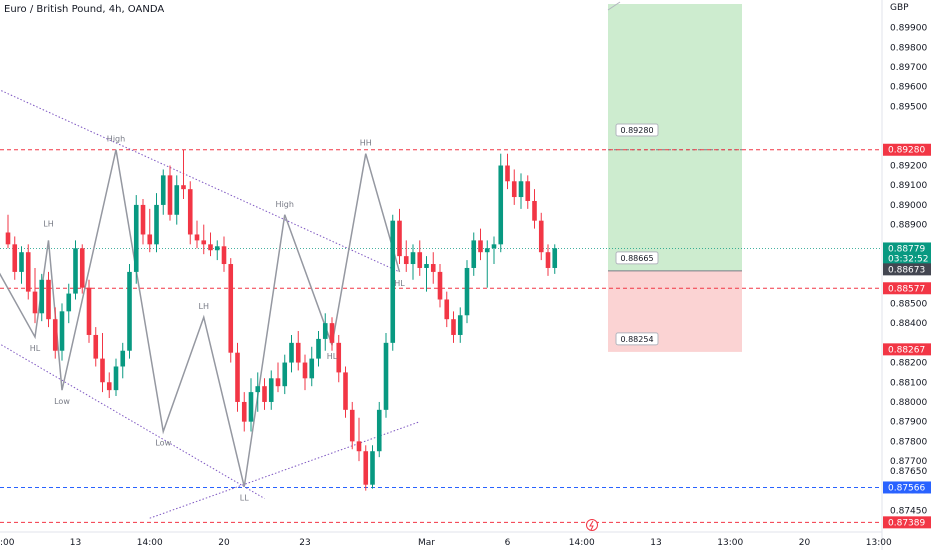 The width and height of the screenshot is (932, 550). What do you see at coordinates (908, 206) in the screenshot?
I see `price-tick: 0.89000` at bounding box center [908, 206].